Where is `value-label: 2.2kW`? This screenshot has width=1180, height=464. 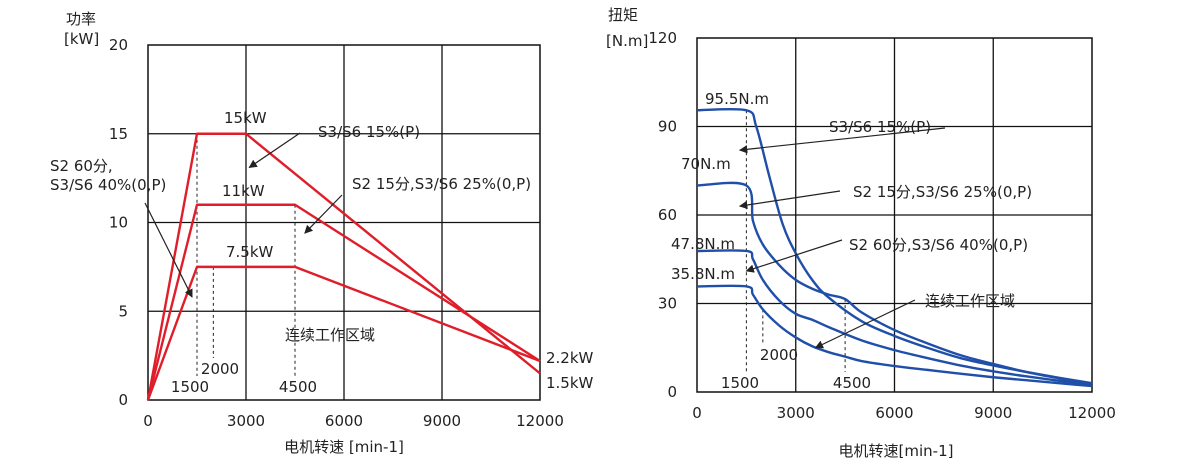
value-label: 2.2kW is located at coordinates (570, 358).